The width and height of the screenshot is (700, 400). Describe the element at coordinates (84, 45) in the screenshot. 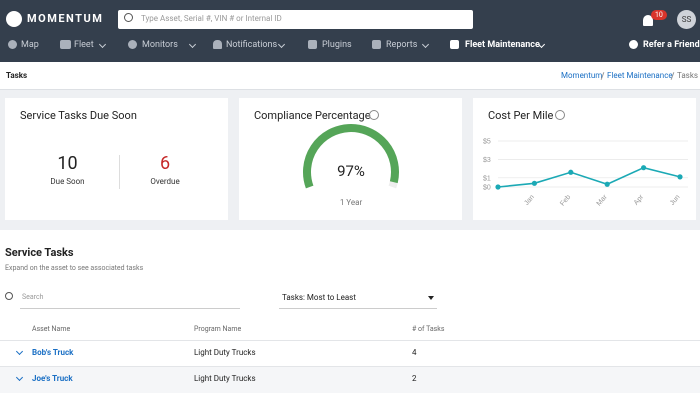

I see `nav-item: Fleet` at that location.